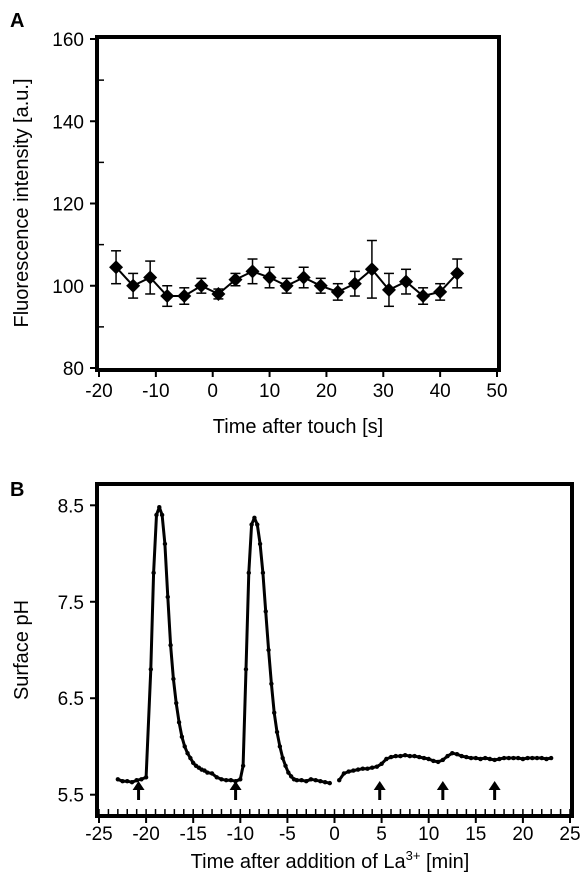  Describe the element at coordinates (440, 391) in the screenshot. I see `a-x-tick-label: 40` at that location.